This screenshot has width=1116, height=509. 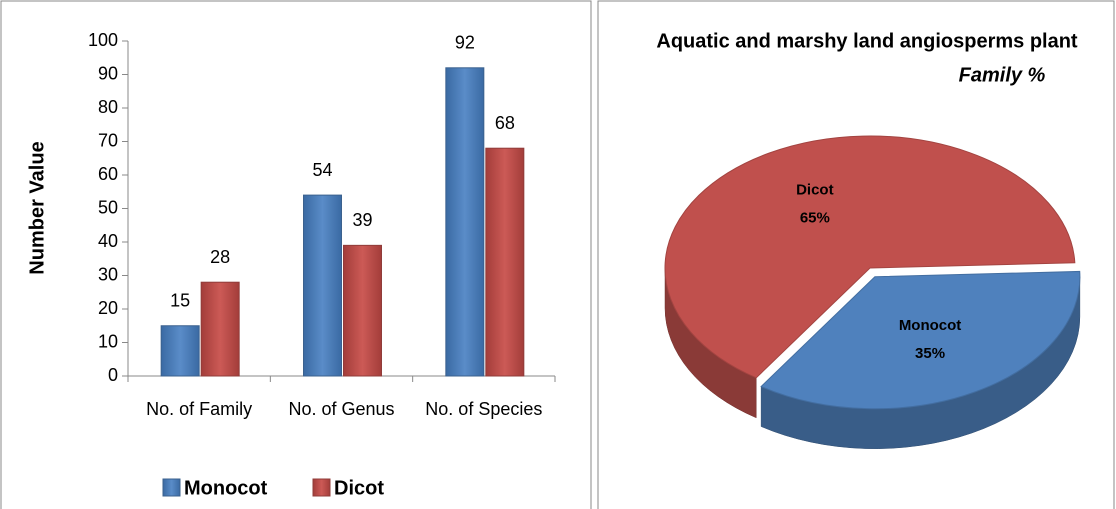 What do you see at coordinates (930, 353) in the screenshot?
I see `slice-value-label: 35%` at bounding box center [930, 353].